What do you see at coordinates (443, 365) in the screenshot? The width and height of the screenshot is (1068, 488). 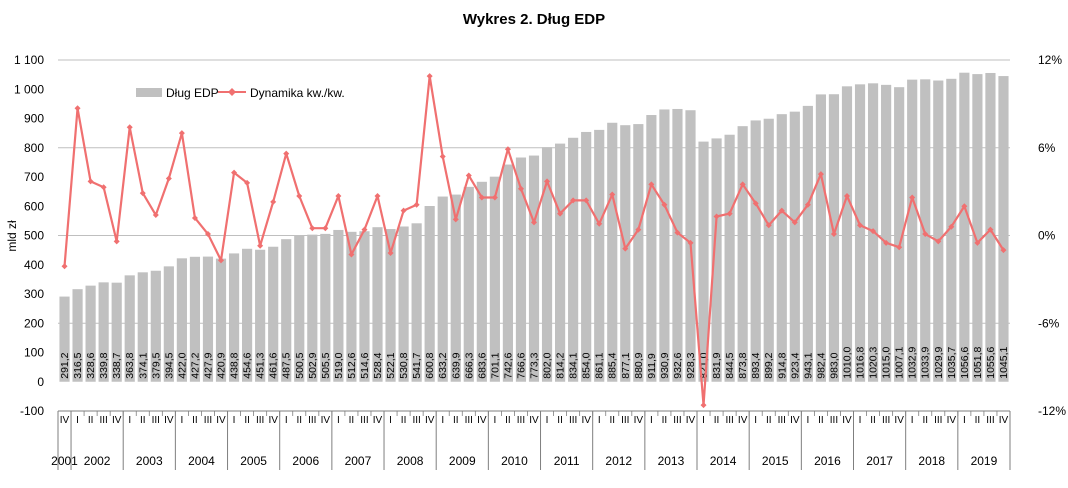 I see `debt-bar-label: 633,2` at bounding box center [443, 365].